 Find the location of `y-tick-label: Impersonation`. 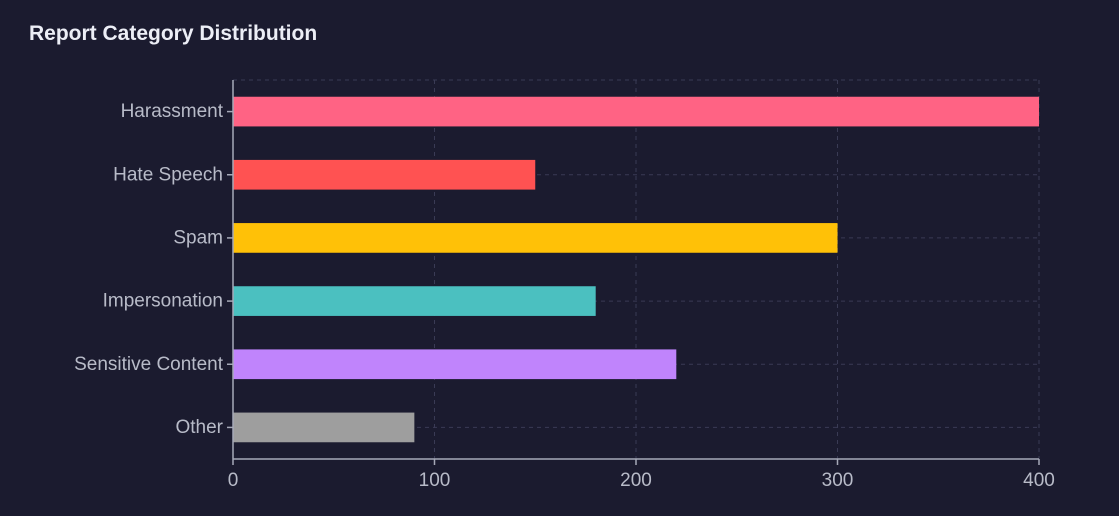

y-tick-label: Impersonation is located at coordinates (163, 301).